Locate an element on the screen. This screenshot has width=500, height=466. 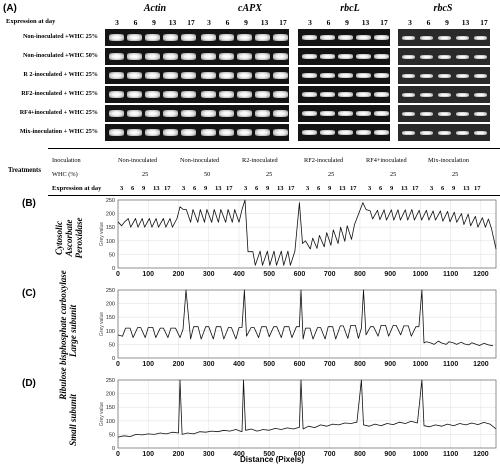
panel-d-letter: (D) is located at coordinates (29, 383).